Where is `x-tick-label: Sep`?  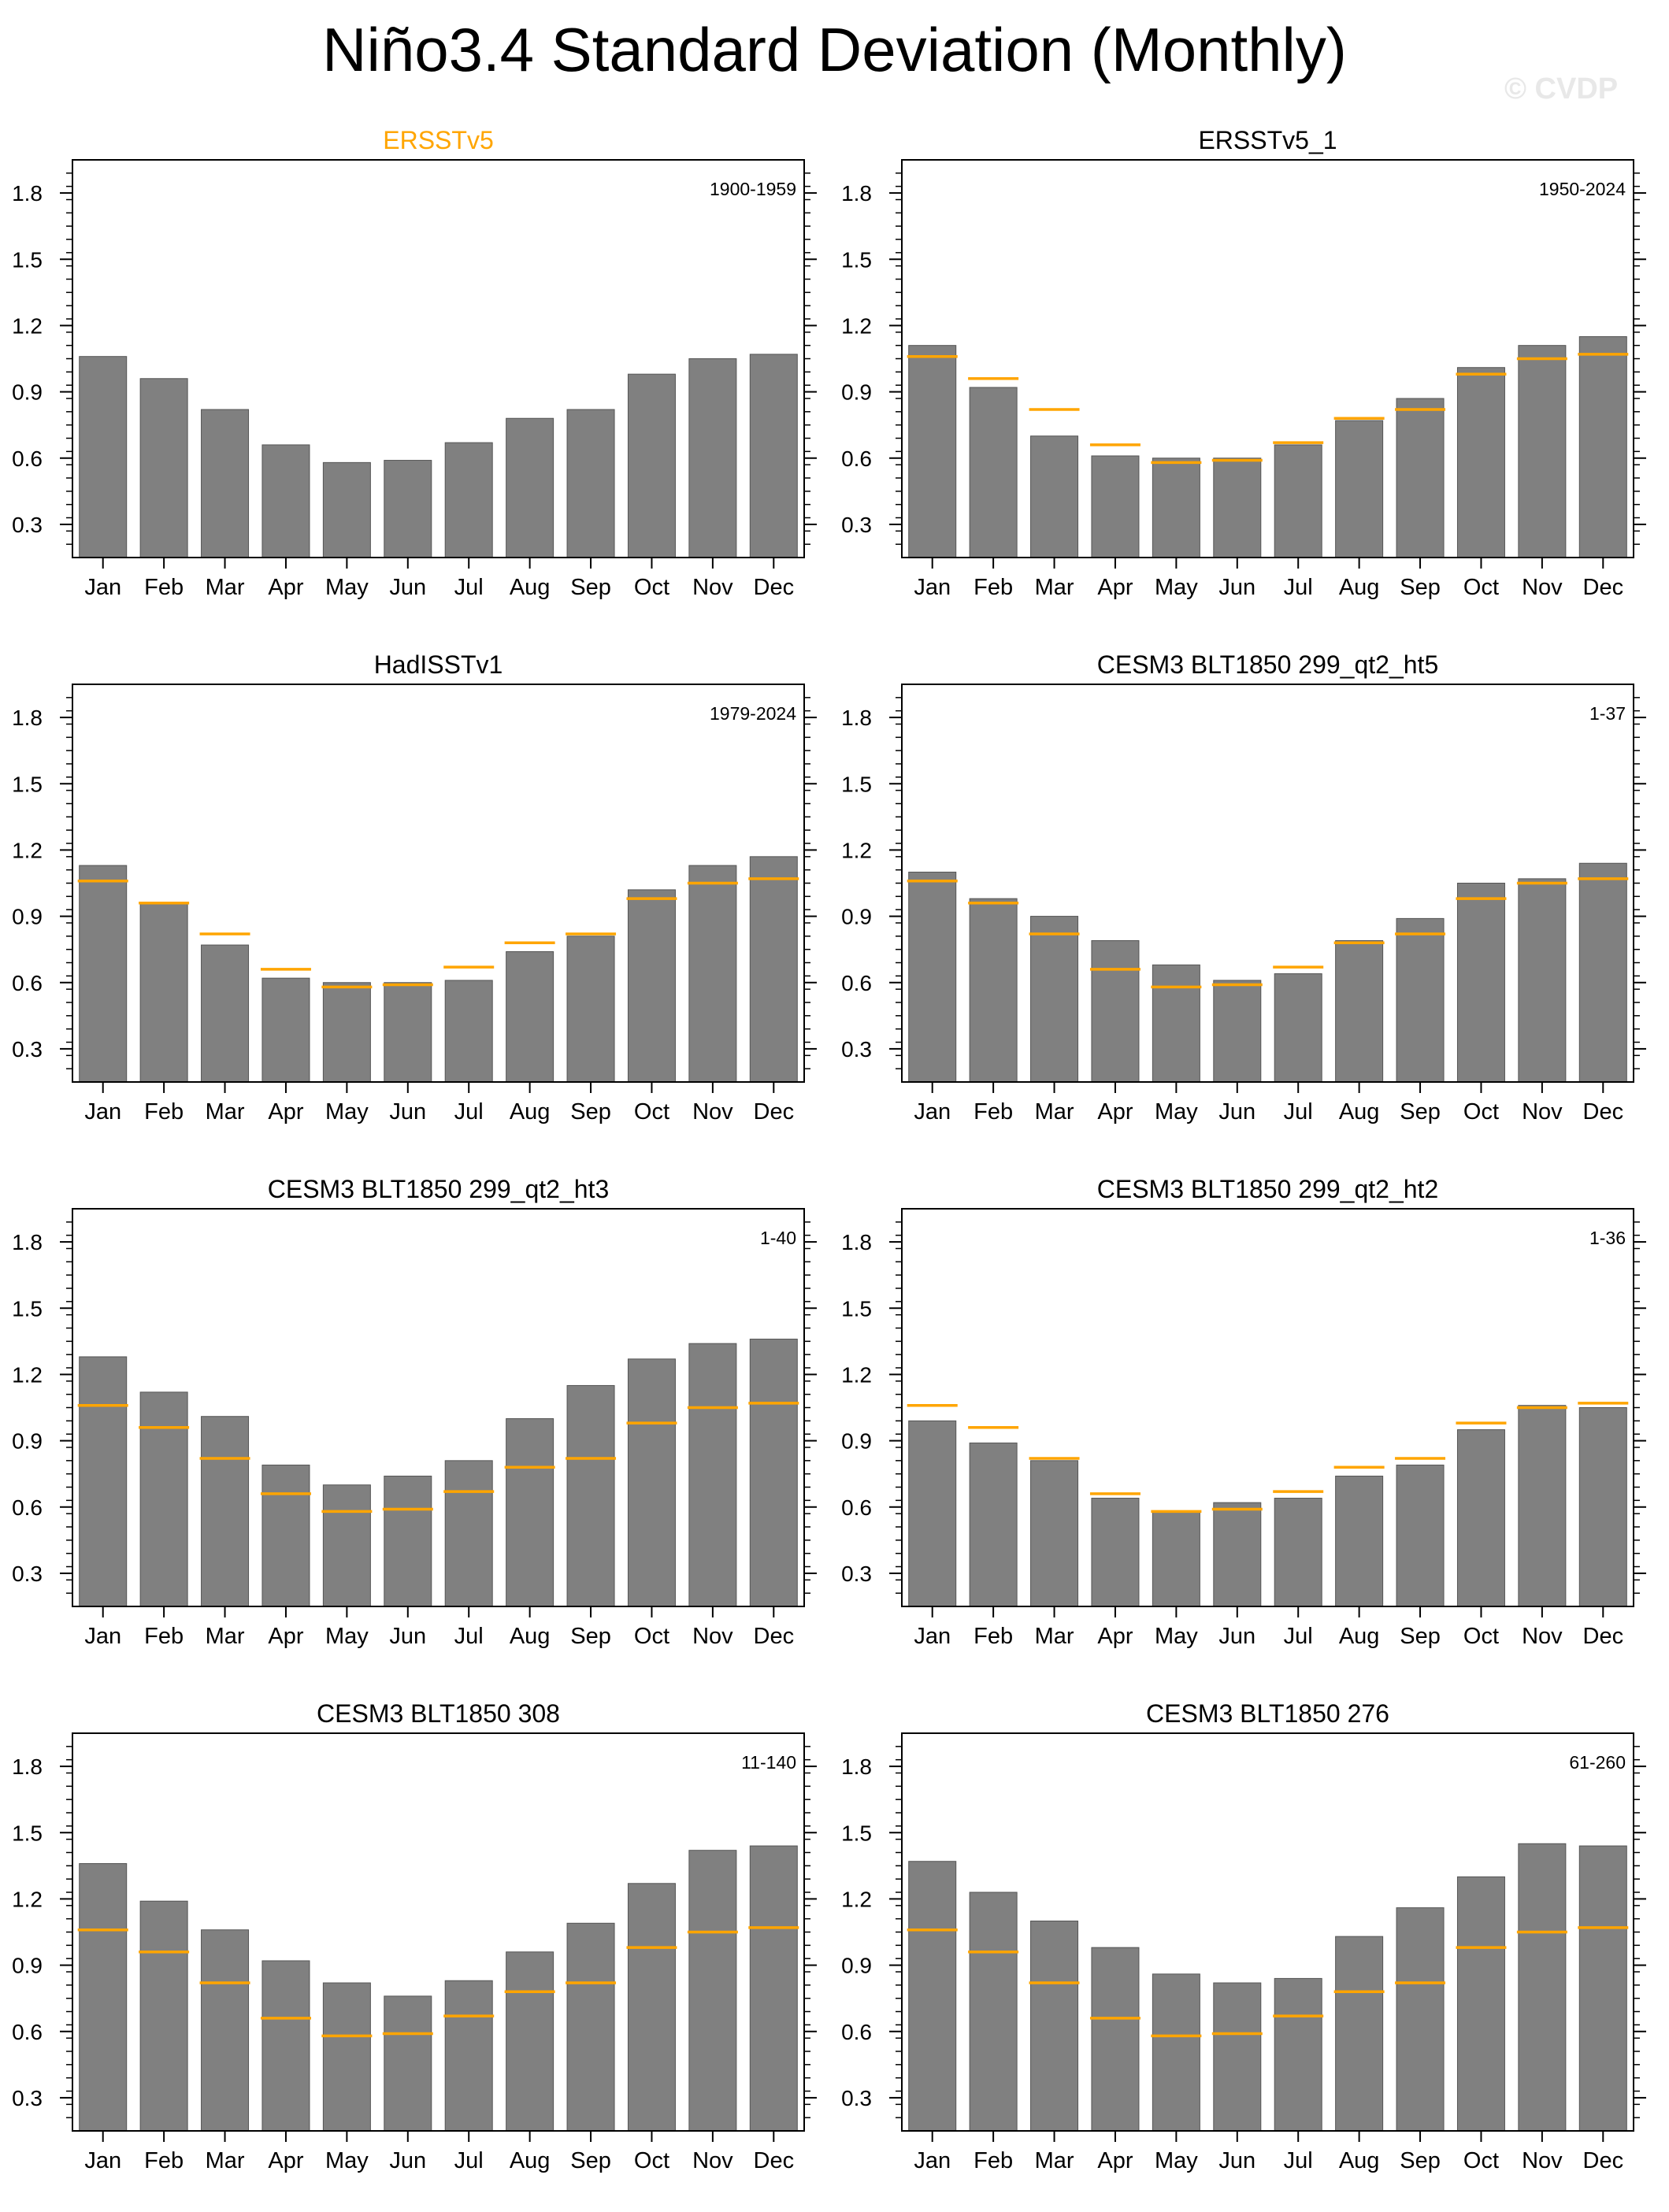
x-tick-label: Sep is located at coordinates (591, 587).